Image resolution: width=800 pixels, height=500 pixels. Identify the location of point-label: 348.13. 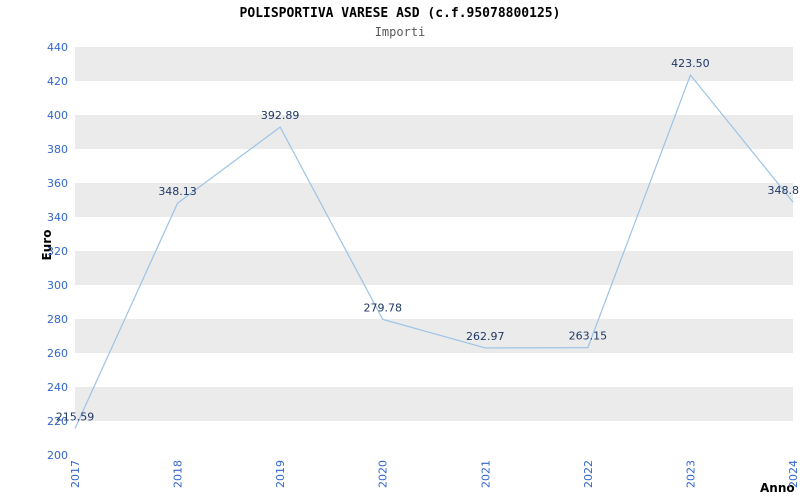
(177, 191).